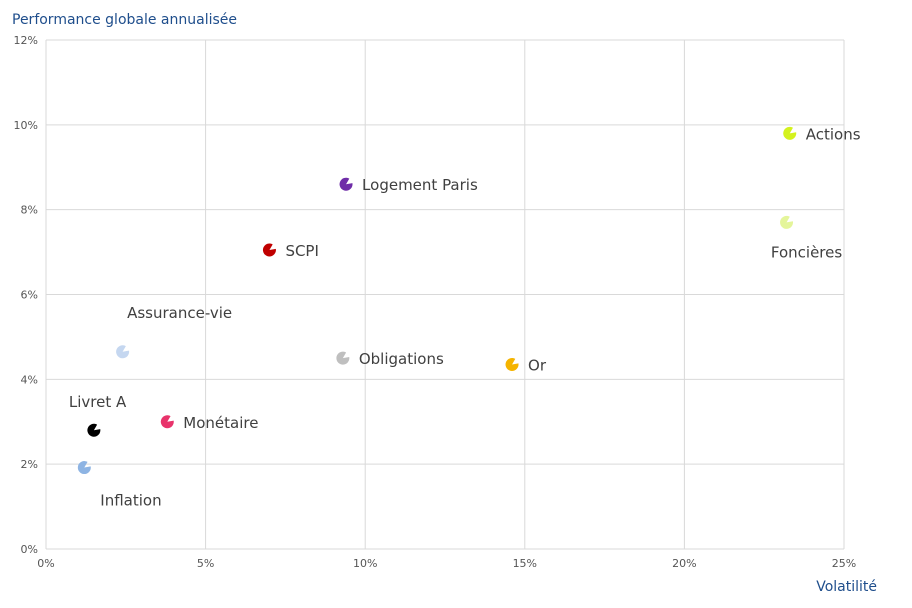 This screenshot has height=608, width=912. What do you see at coordinates (29, 210) in the screenshot?
I see `y-tick-label: 8%` at bounding box center [29, 210].